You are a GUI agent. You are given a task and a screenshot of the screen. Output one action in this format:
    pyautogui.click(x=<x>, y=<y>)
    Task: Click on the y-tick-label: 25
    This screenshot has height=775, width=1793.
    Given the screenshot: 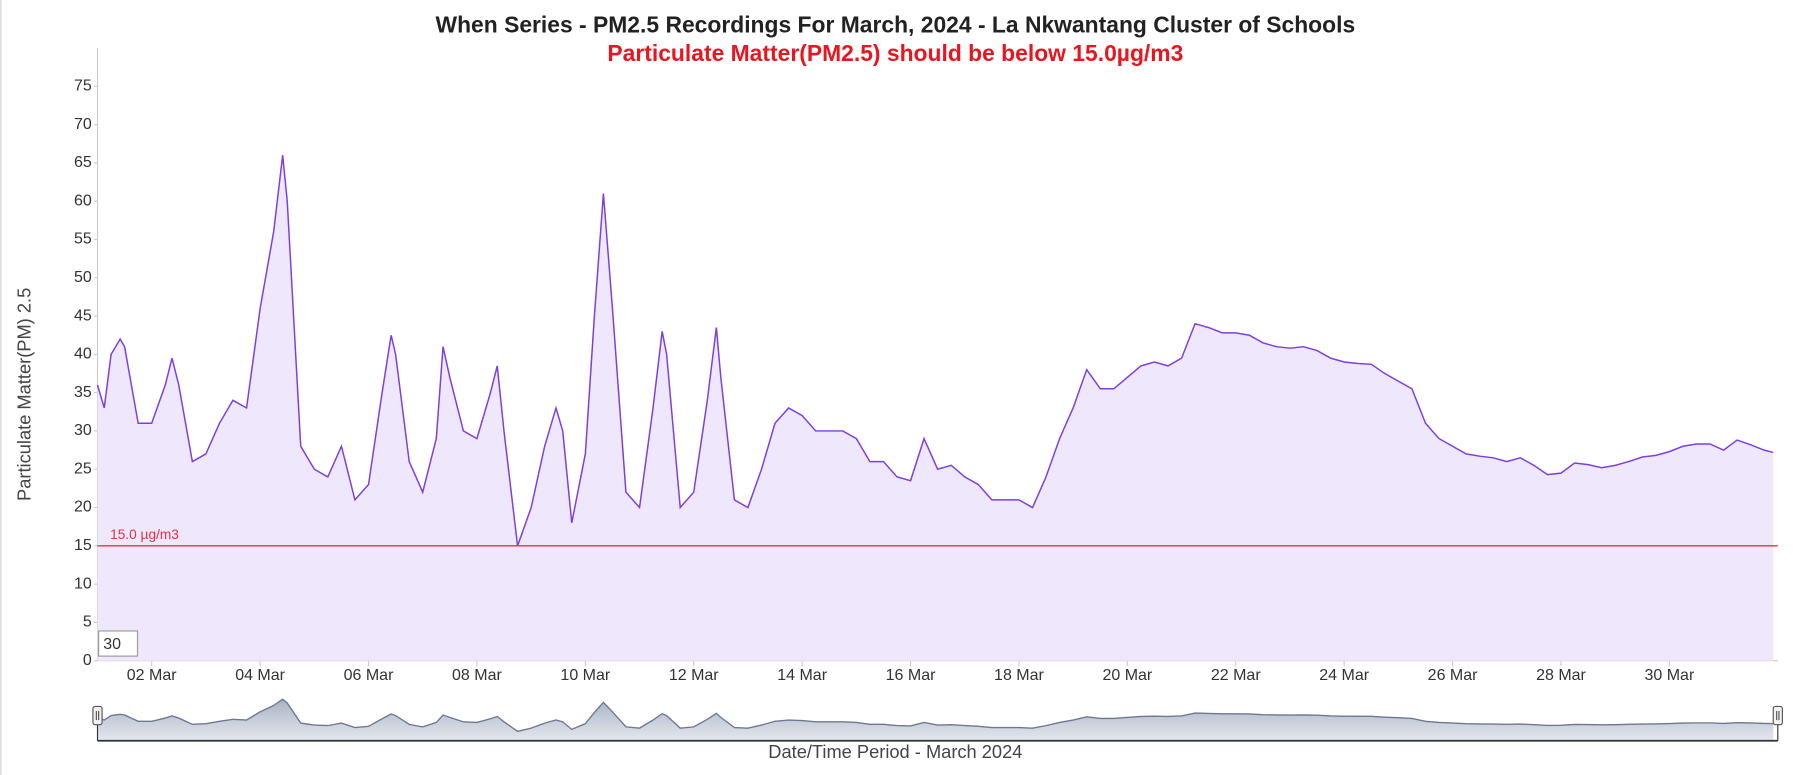 What is the action you would take?
    pyautogui.click(x=83, y=468)
    